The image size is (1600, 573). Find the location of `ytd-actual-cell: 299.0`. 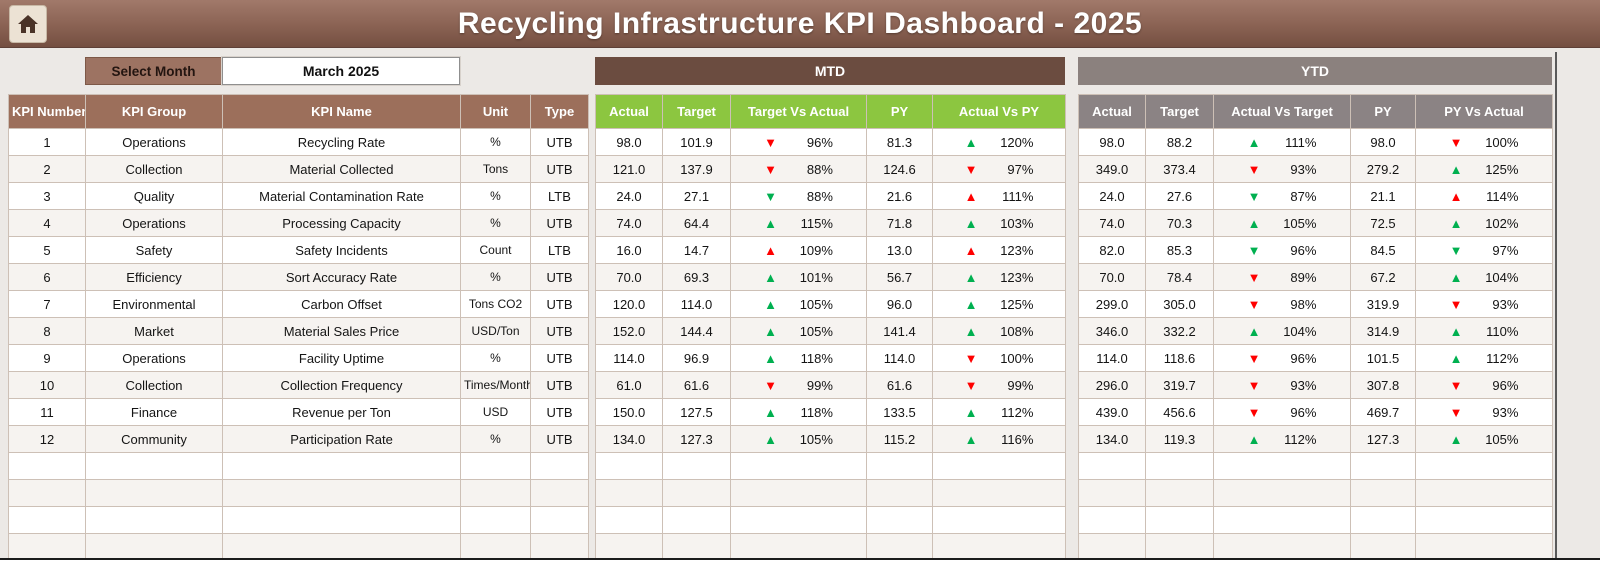

ytd-actual-cell: 299.0 is located at coordinates (1112, 304).